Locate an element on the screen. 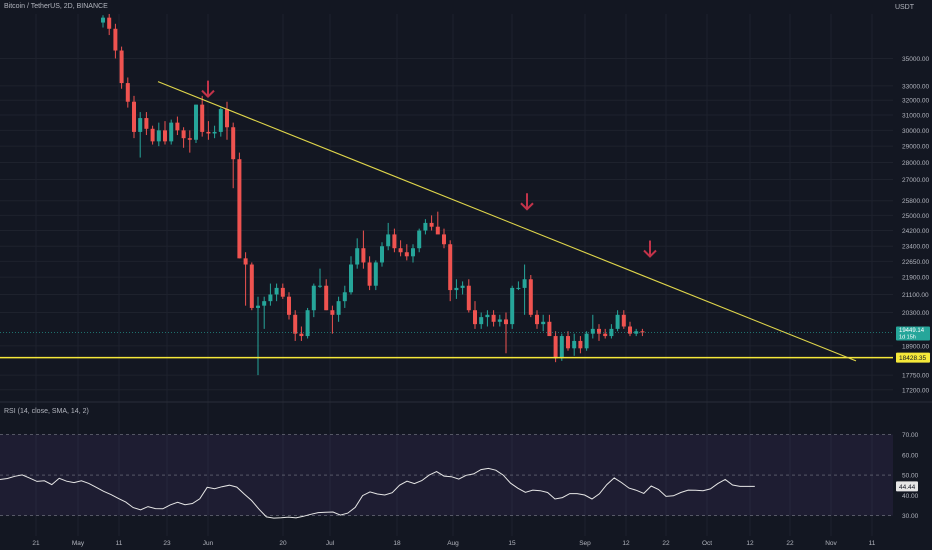  price-tick-label: 17750.00 is located at coordinates (915, 376).